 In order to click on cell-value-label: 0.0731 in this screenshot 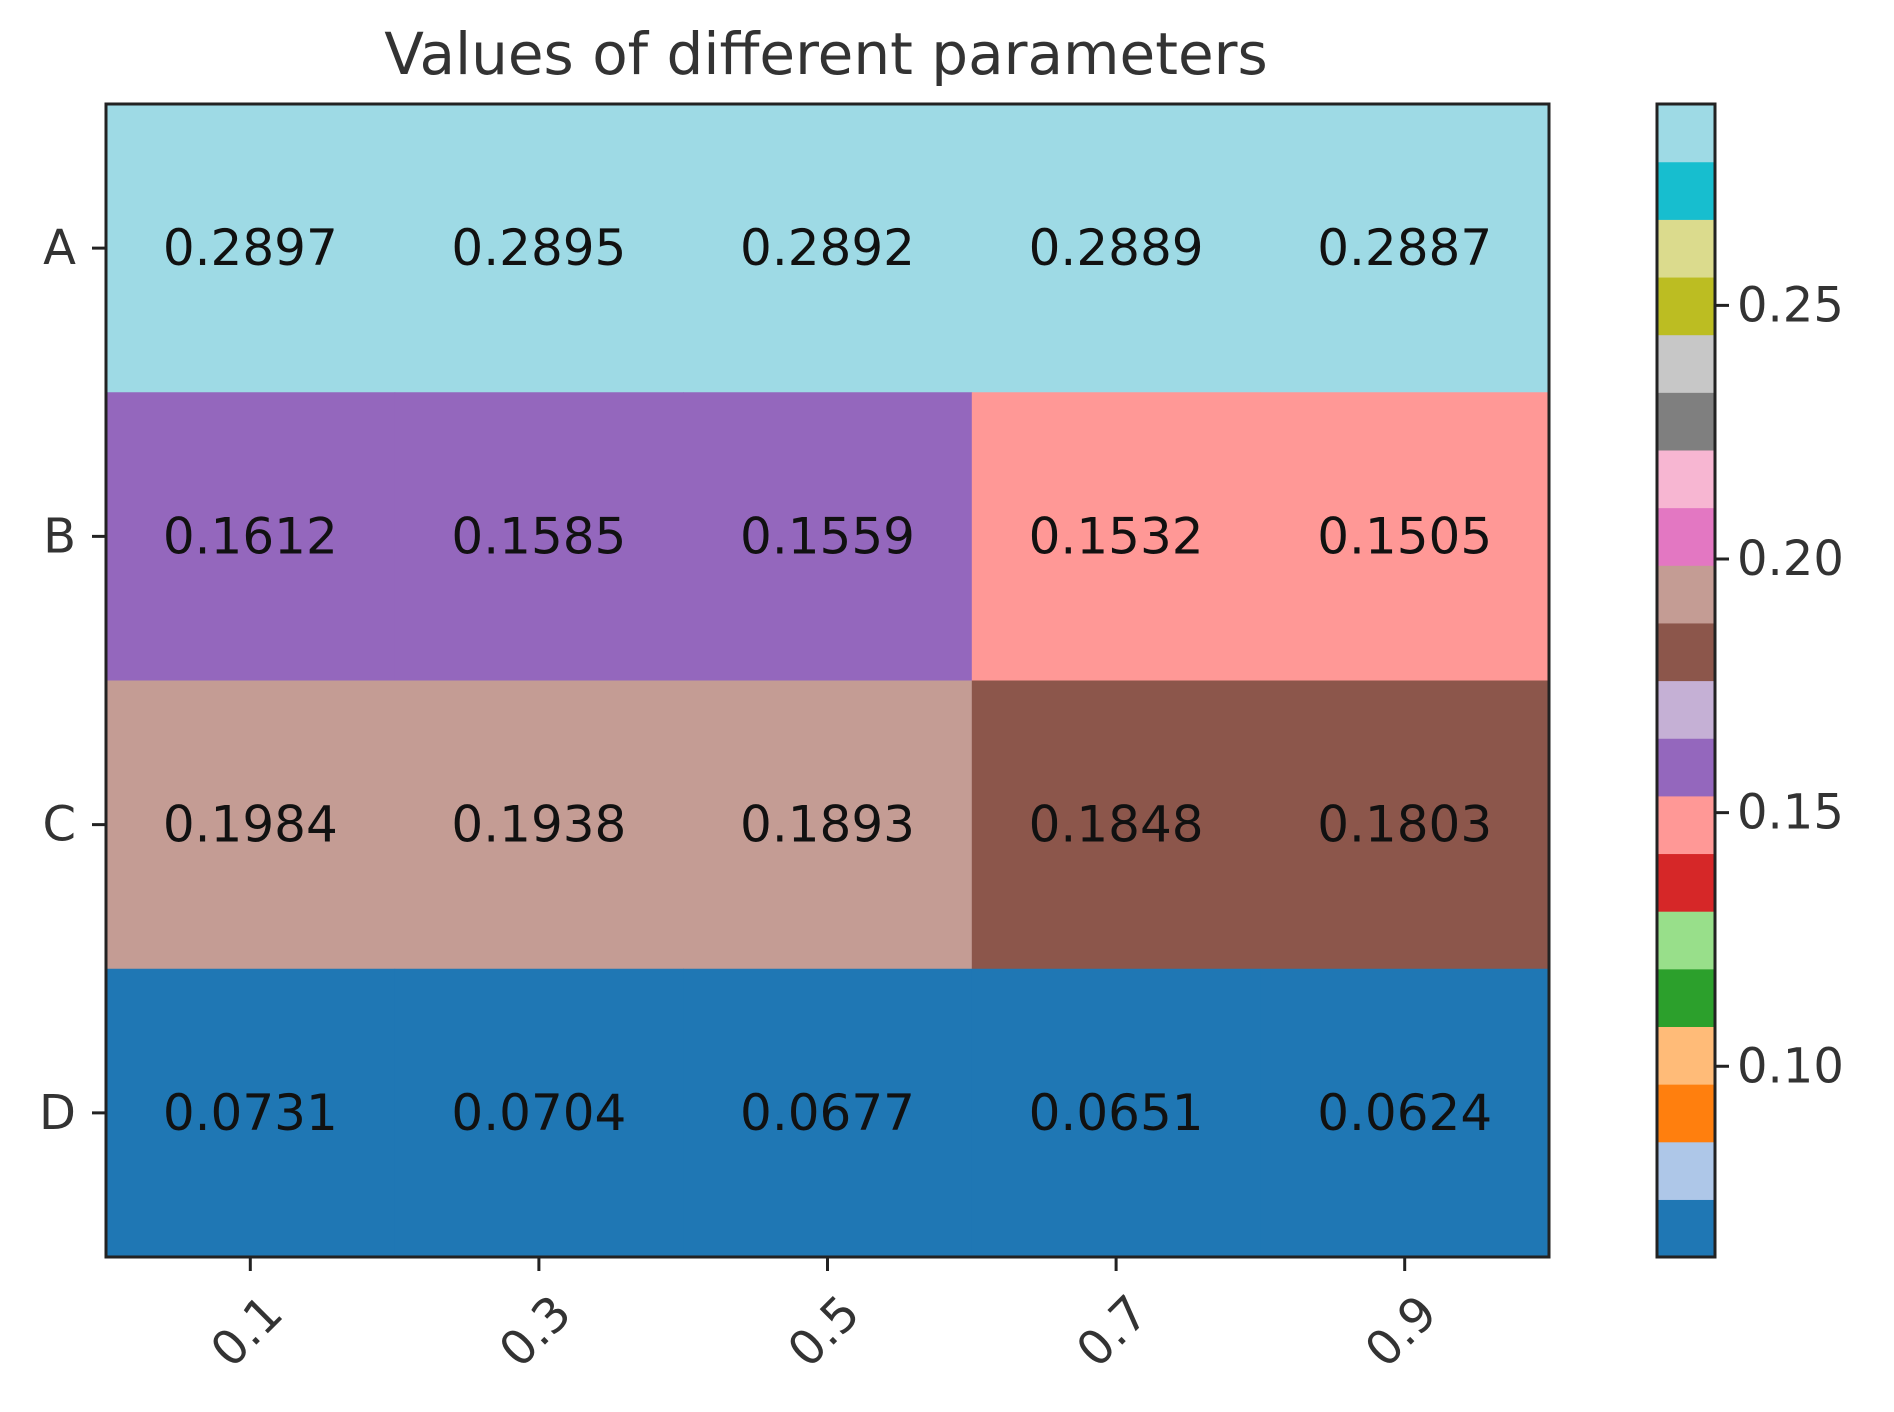, I will do `click(250, 1113)`.